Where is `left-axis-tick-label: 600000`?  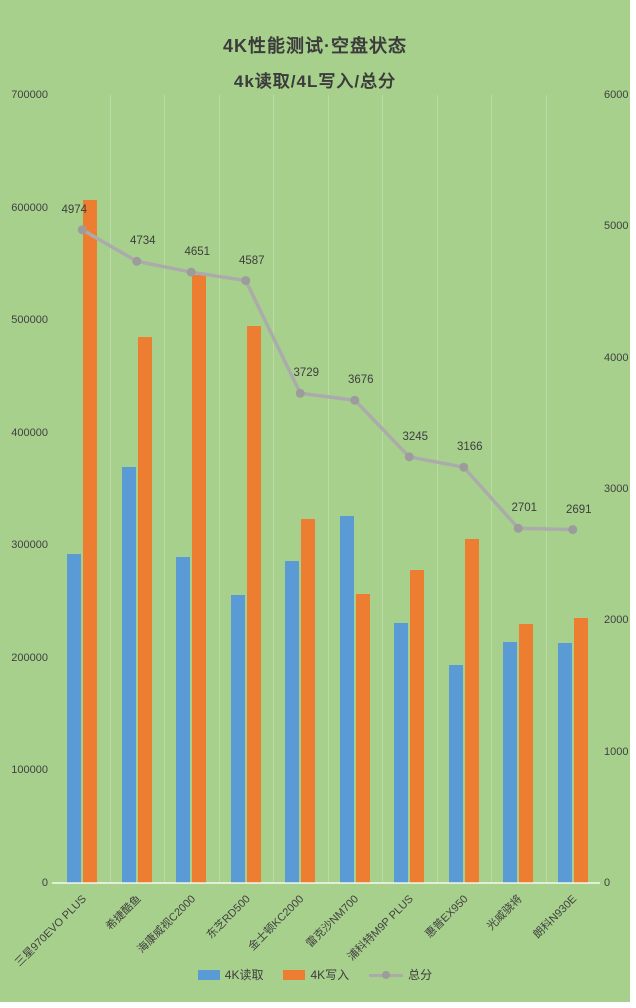
left-axis-tick-label: 600000 is located at coordinates (29, 207).